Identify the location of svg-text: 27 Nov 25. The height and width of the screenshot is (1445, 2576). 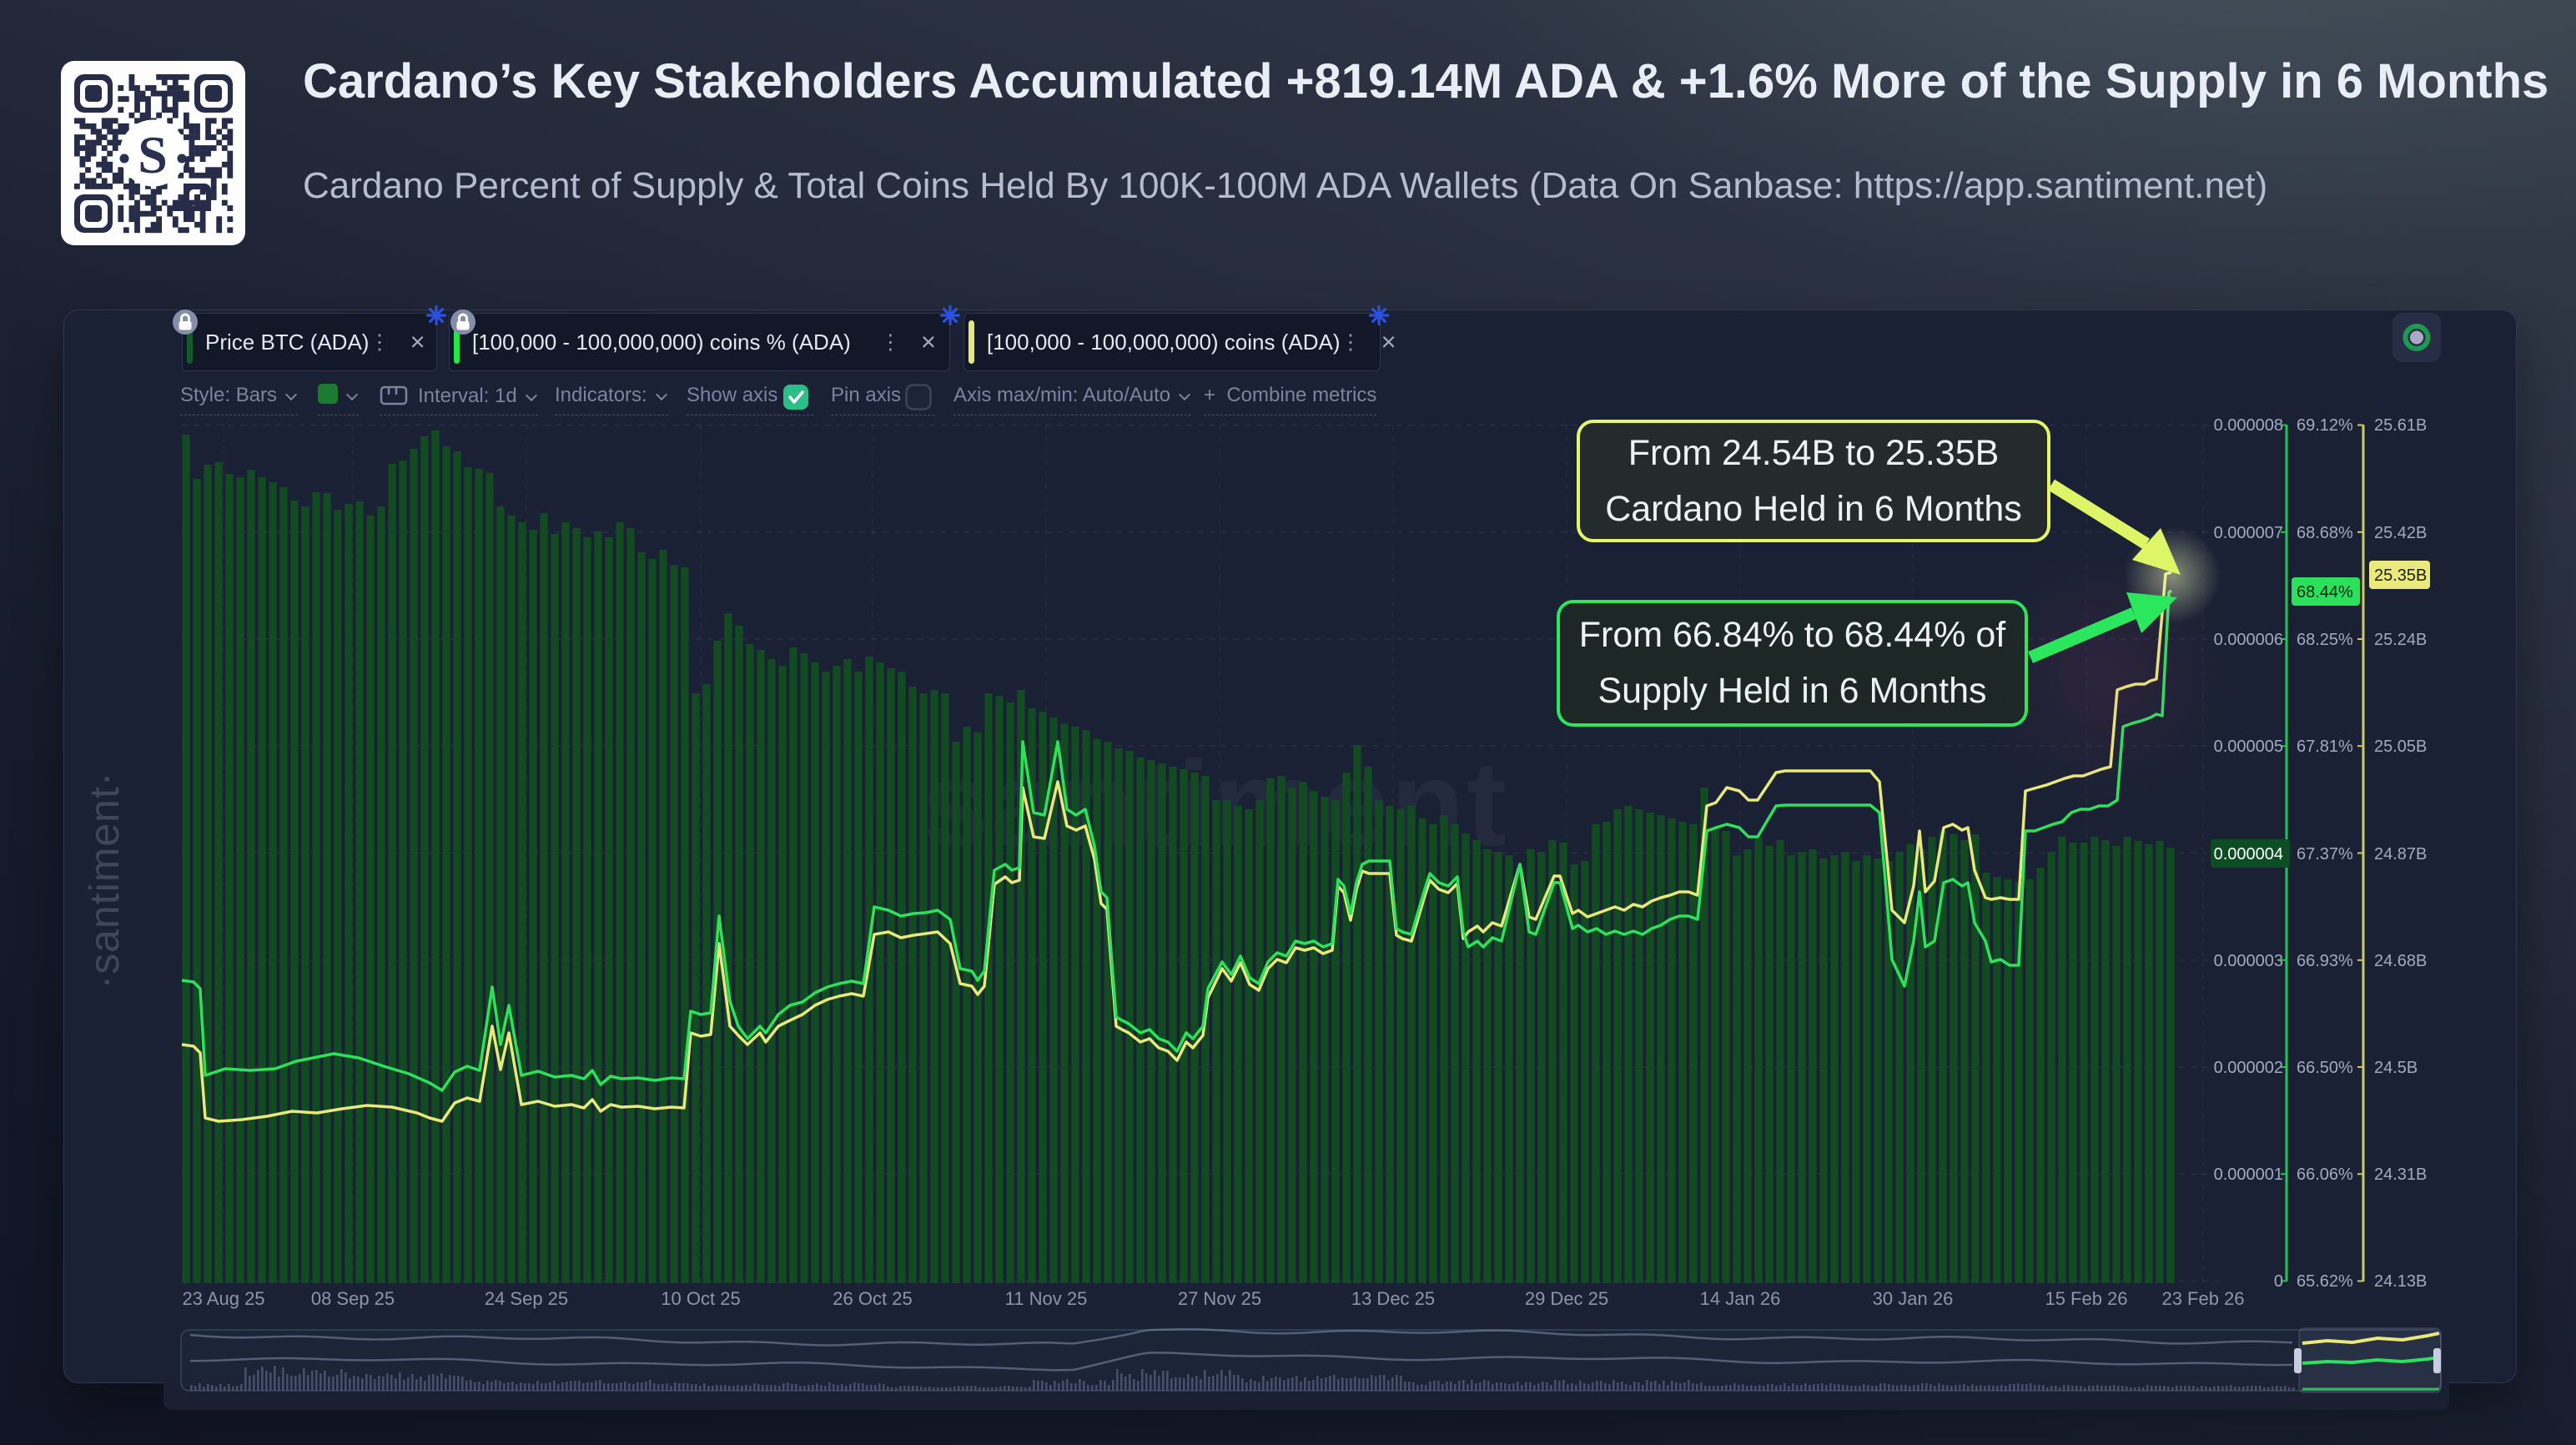
(1219, 1298).